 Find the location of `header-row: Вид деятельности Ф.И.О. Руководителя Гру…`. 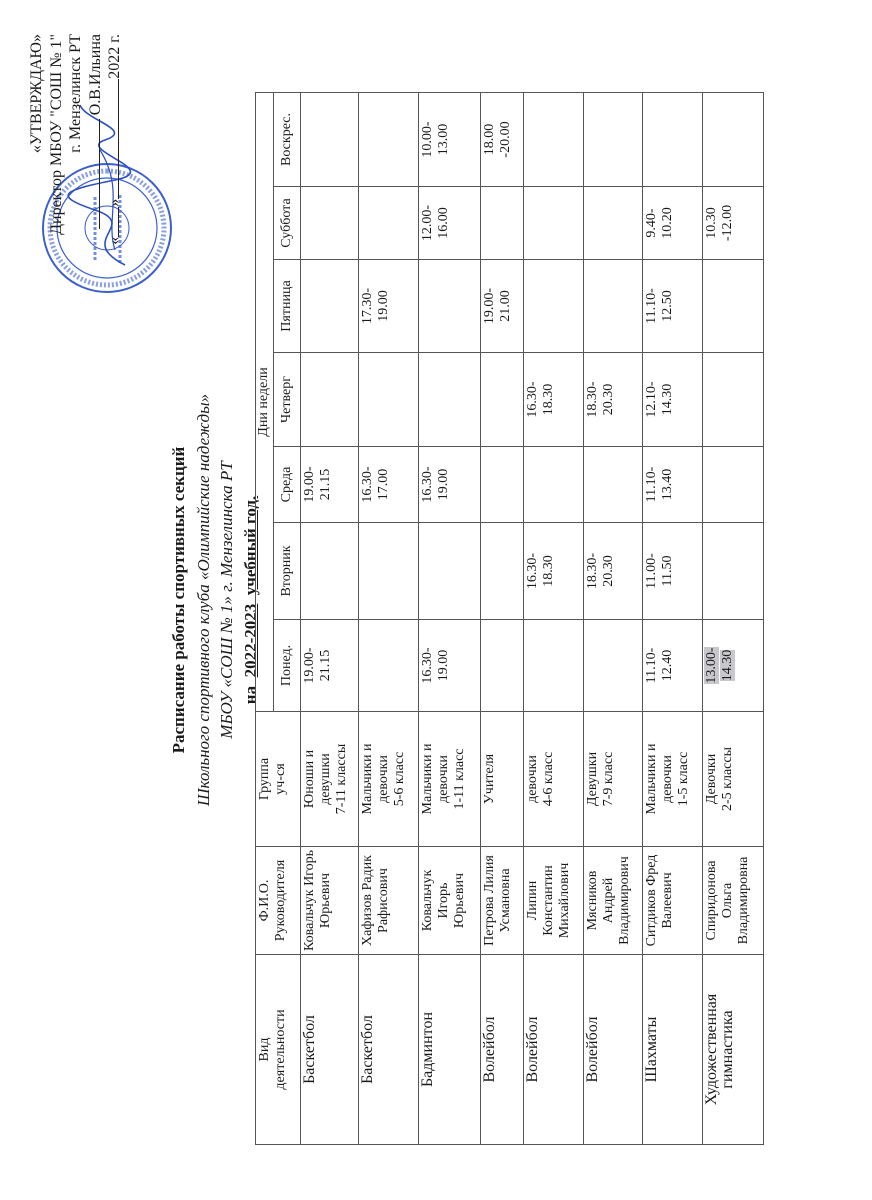

header-row: Вид деятельности Ф.И.О. Руководителя Гру… is located at coordinates (278, 618).